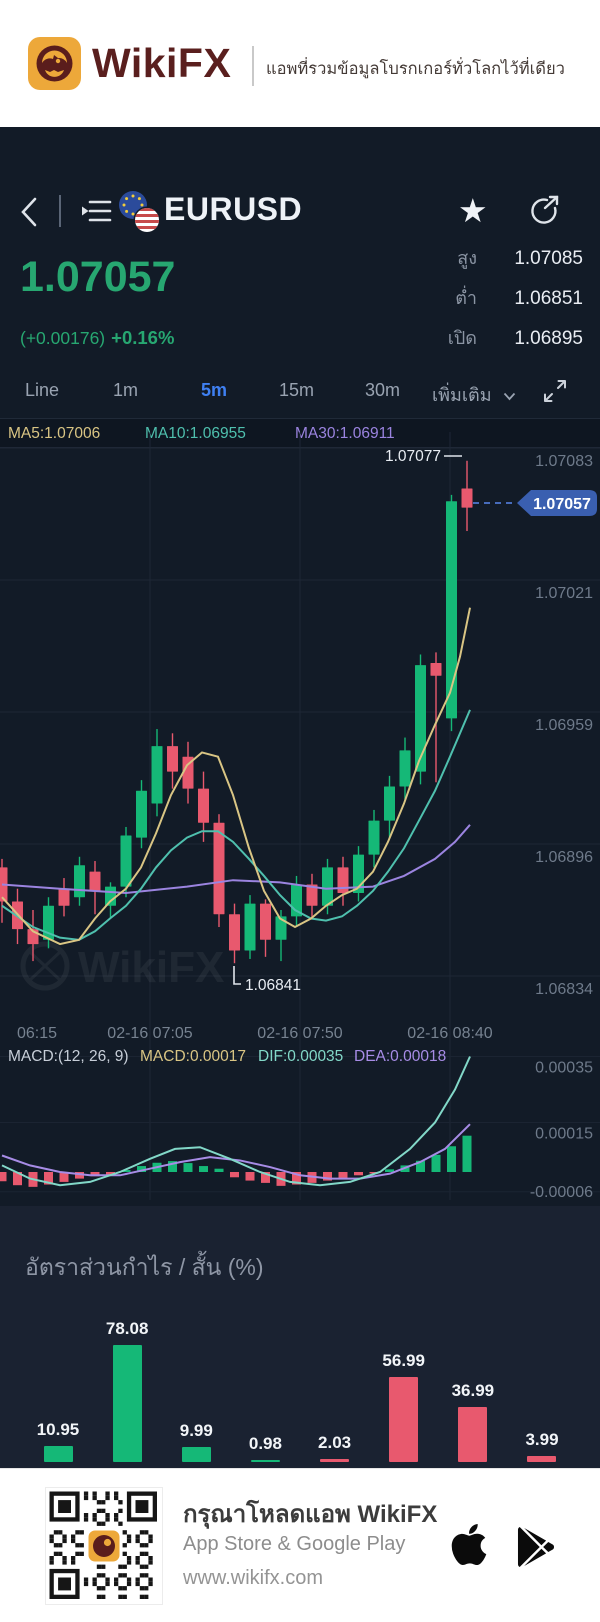  I want to click on time-axis-label: 02-16 08:40, so click(450, 1033).